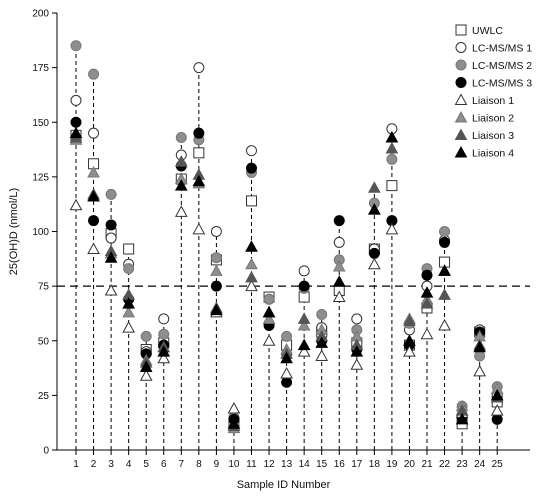 The width and height of the screenshot is (550, 498). What do you see at coordinates (40, 14) in the screenshot?
I see `y-tick-label: 200` at bounding box center [40, 14].